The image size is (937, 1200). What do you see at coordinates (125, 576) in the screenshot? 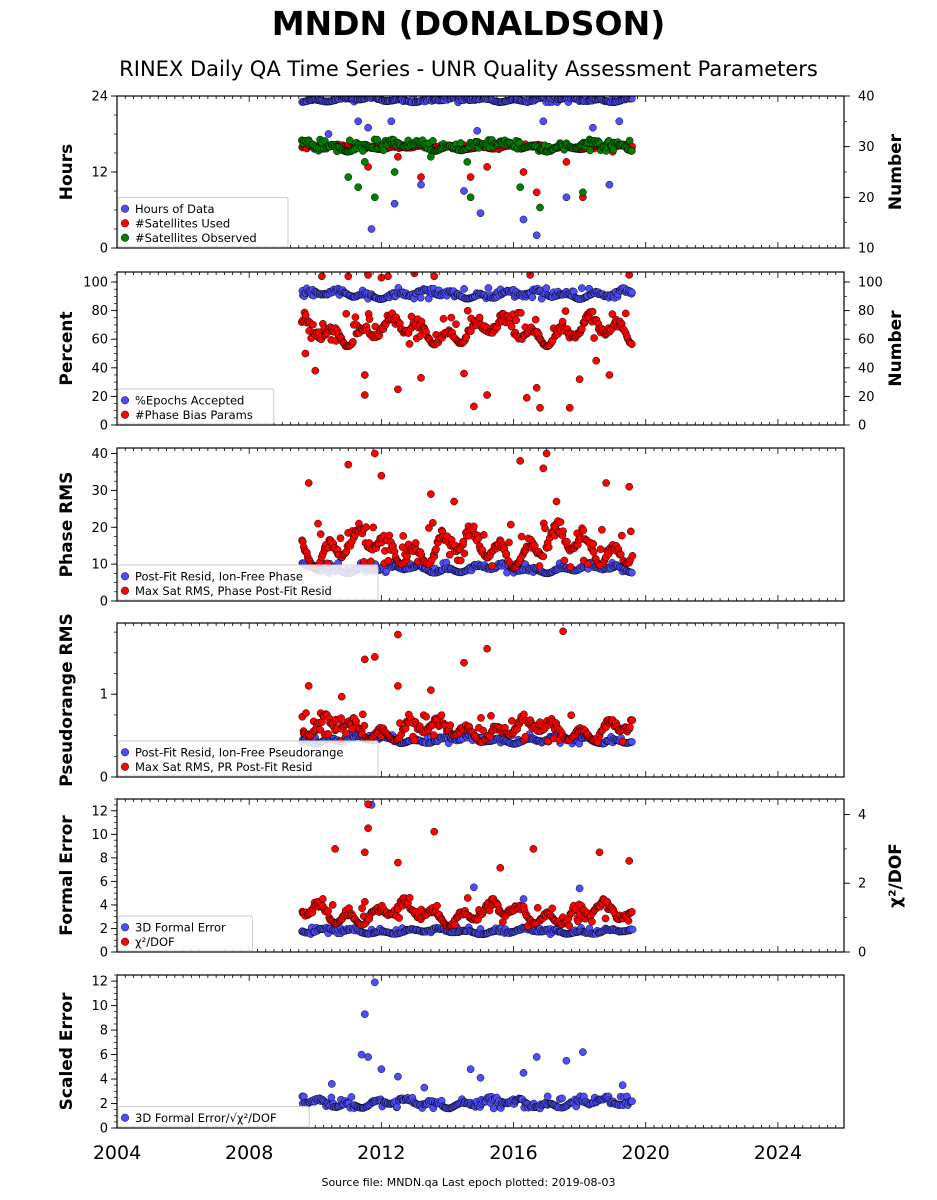
I see `legend-marker` at bounding box center [125, 576].